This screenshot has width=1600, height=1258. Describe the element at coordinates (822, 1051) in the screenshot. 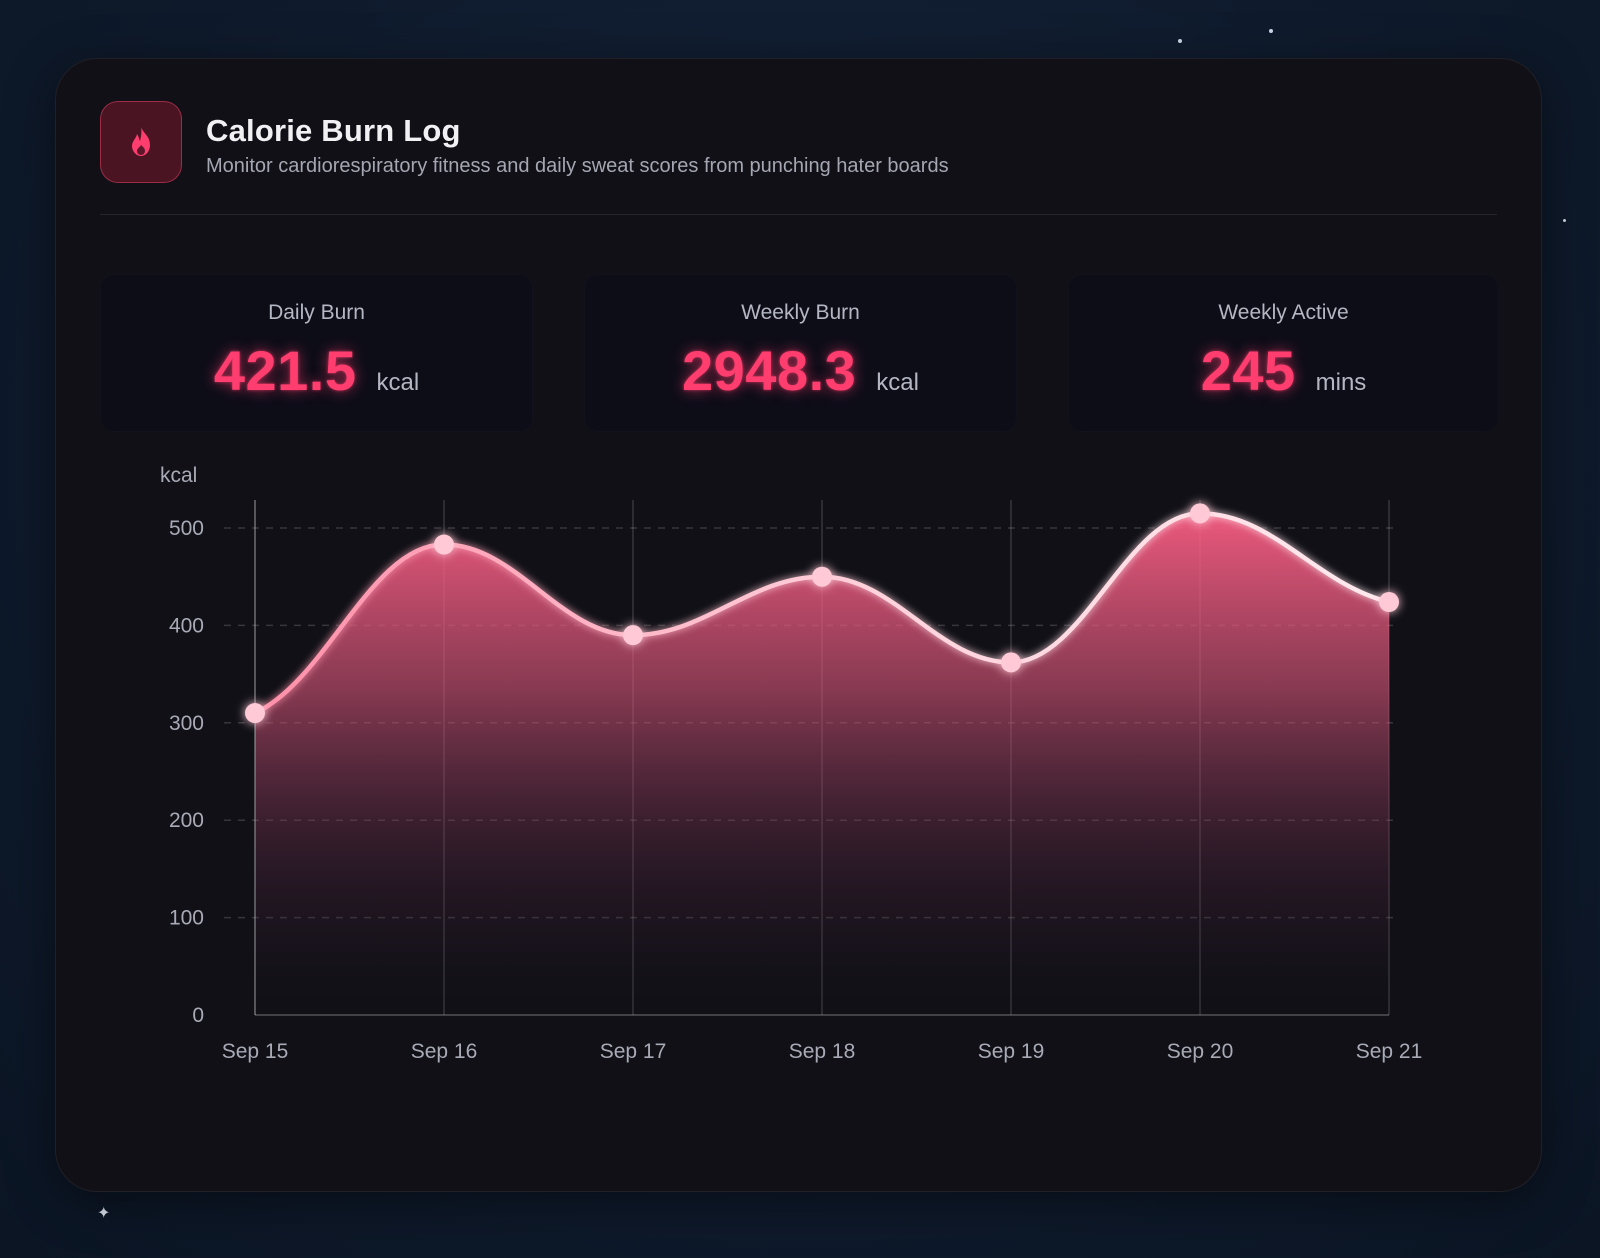

I see `x-tick-label: Sep 18` at that location.